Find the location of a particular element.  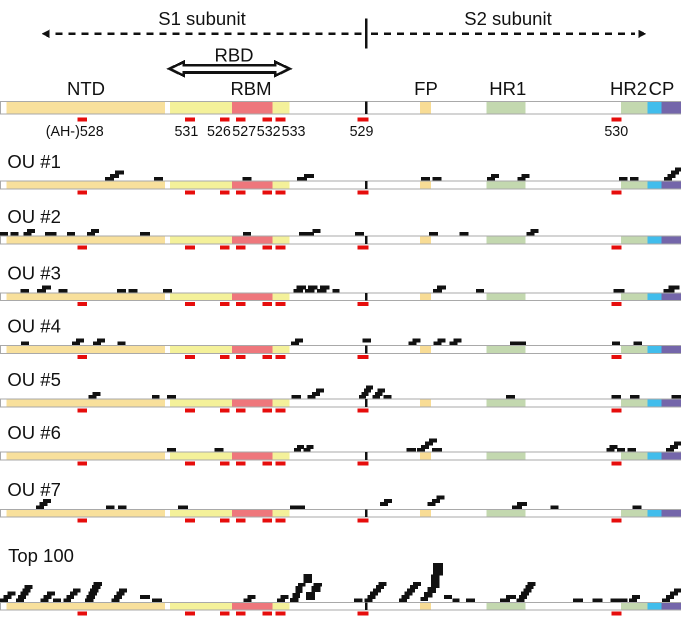

svg-text: S1 subunit is located at coordinates (201, 18).